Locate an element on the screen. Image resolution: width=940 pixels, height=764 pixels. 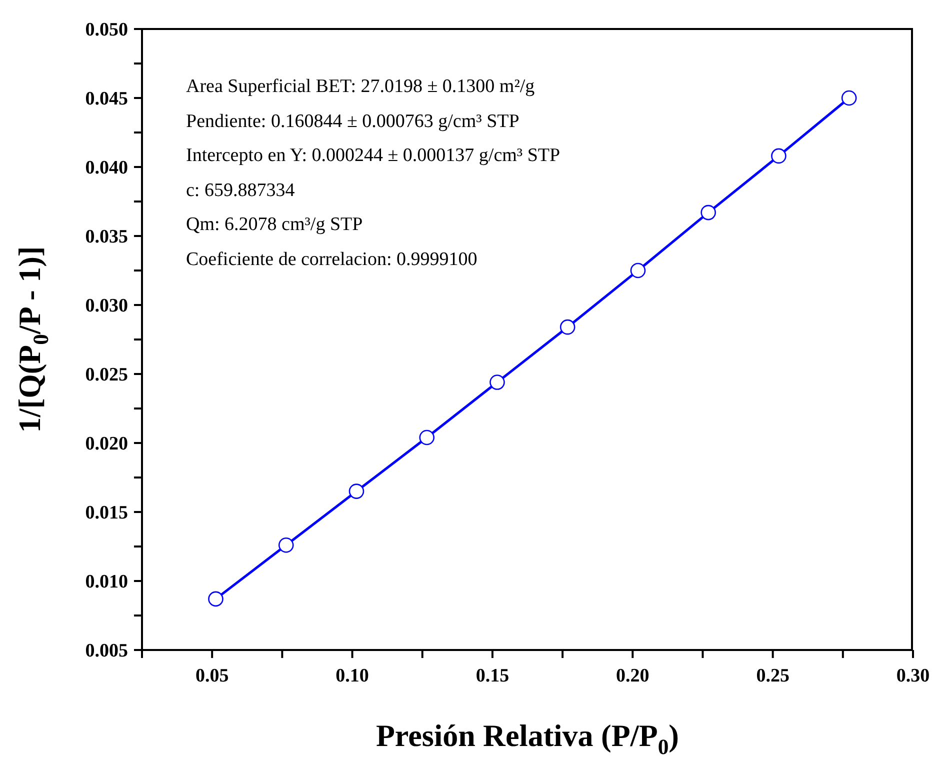
x-tick-label: 0.10 is located at coordinates (352, 675).